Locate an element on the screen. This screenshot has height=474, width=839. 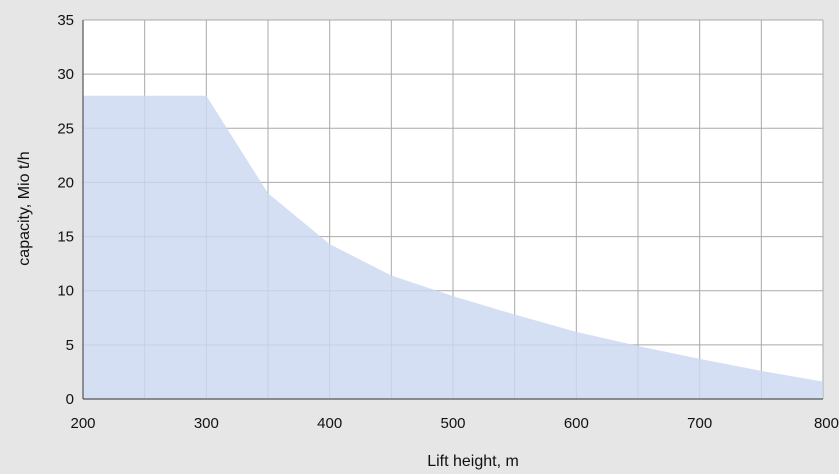
y-tick-label: 10 is located at coordinates (65, 291).